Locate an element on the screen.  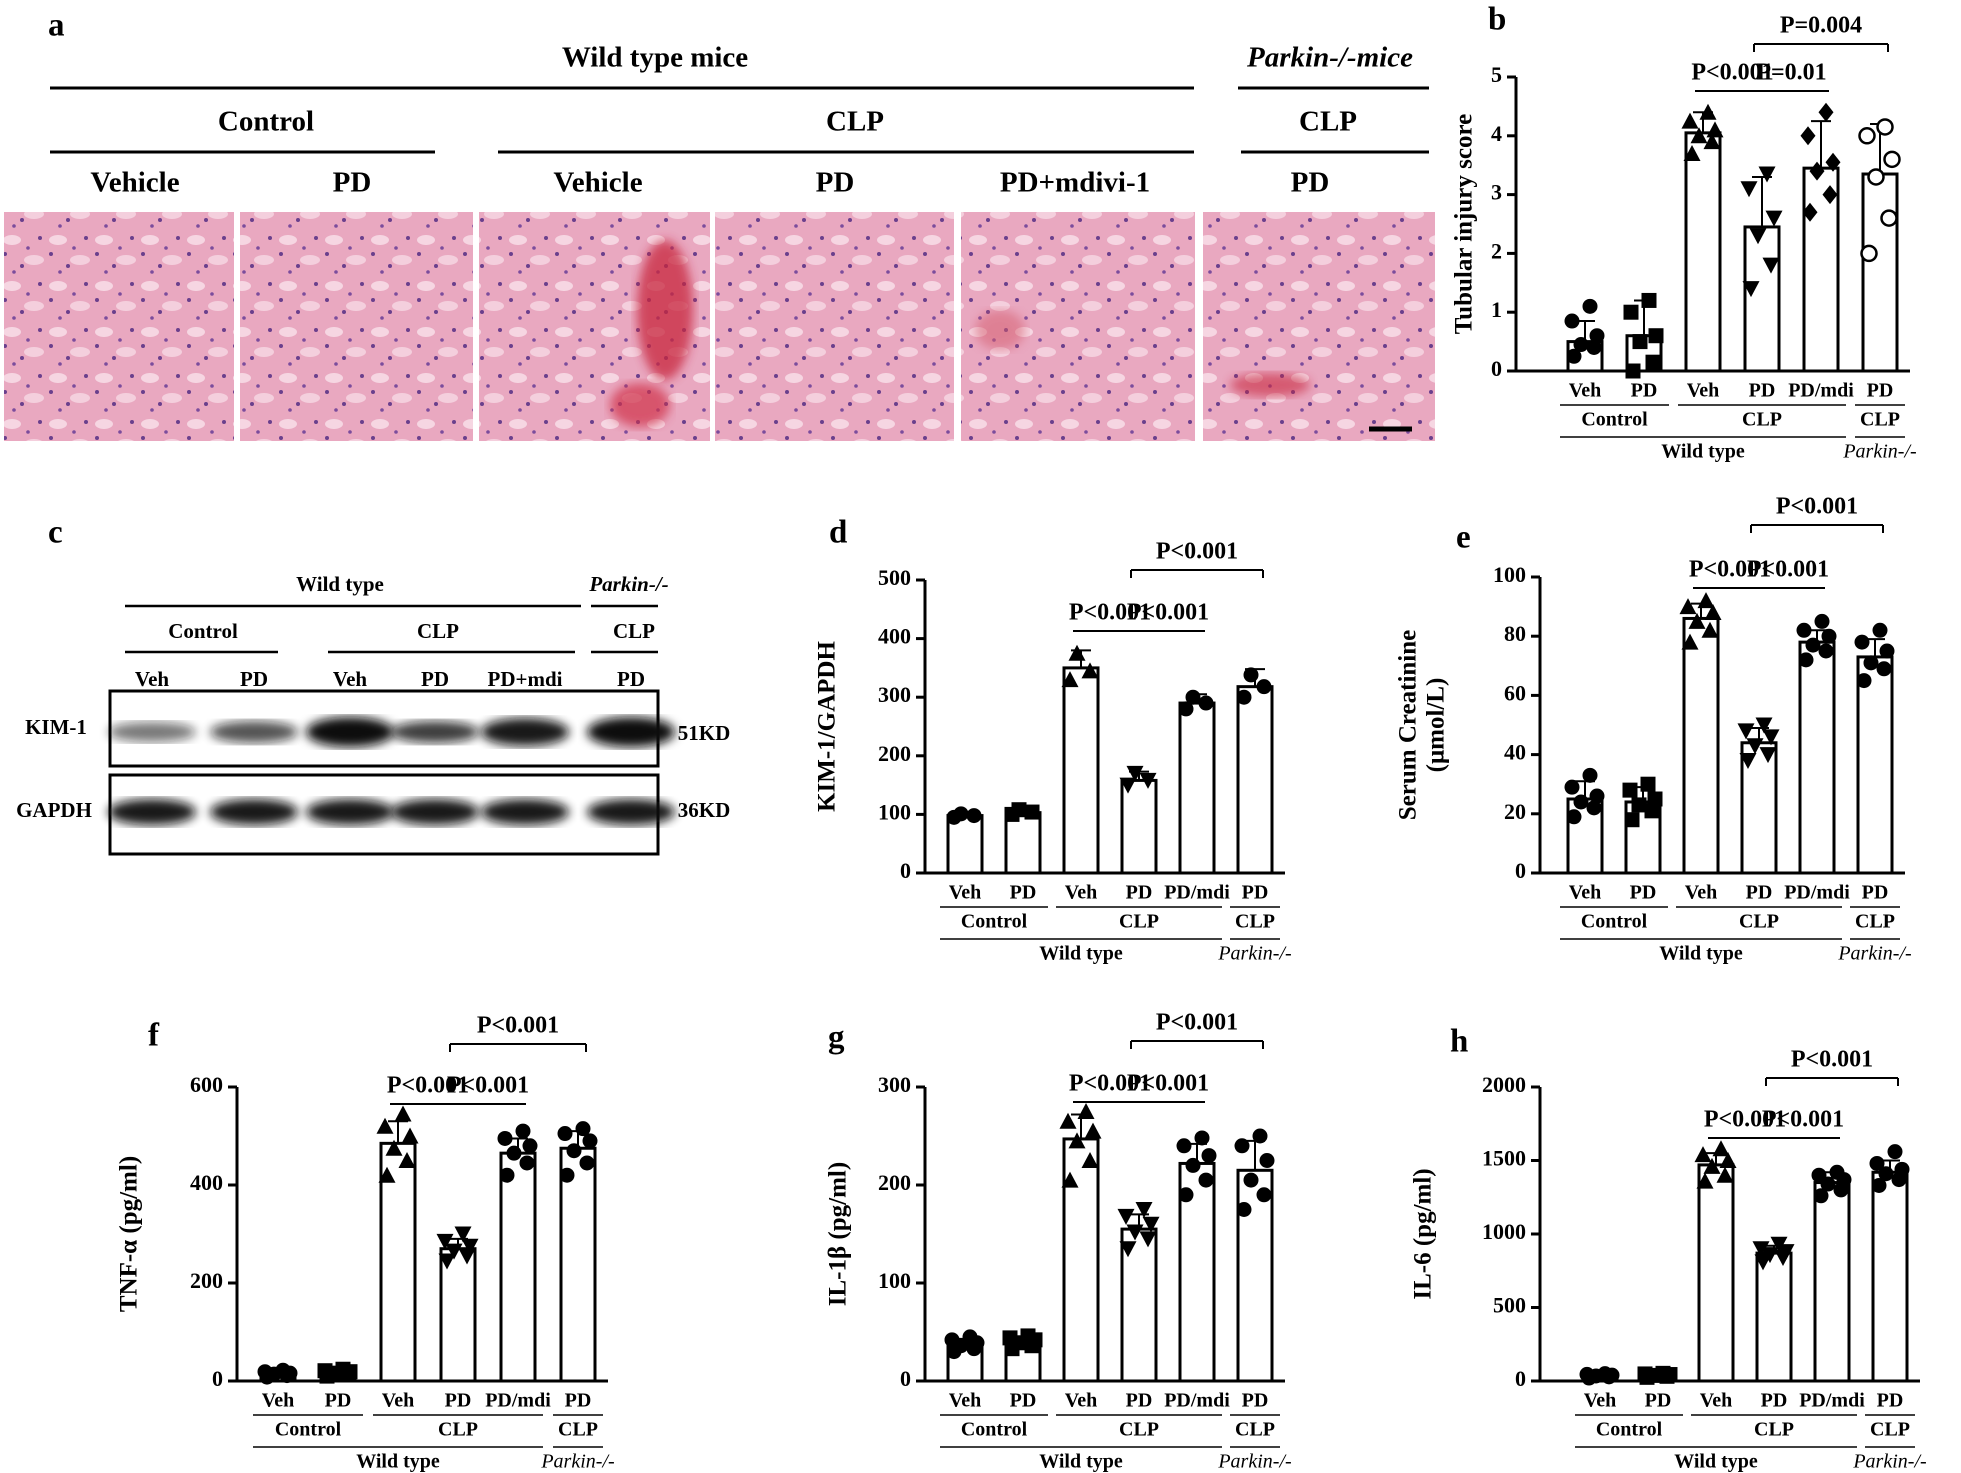
column-label: PD is located at coordinates (352, 183).